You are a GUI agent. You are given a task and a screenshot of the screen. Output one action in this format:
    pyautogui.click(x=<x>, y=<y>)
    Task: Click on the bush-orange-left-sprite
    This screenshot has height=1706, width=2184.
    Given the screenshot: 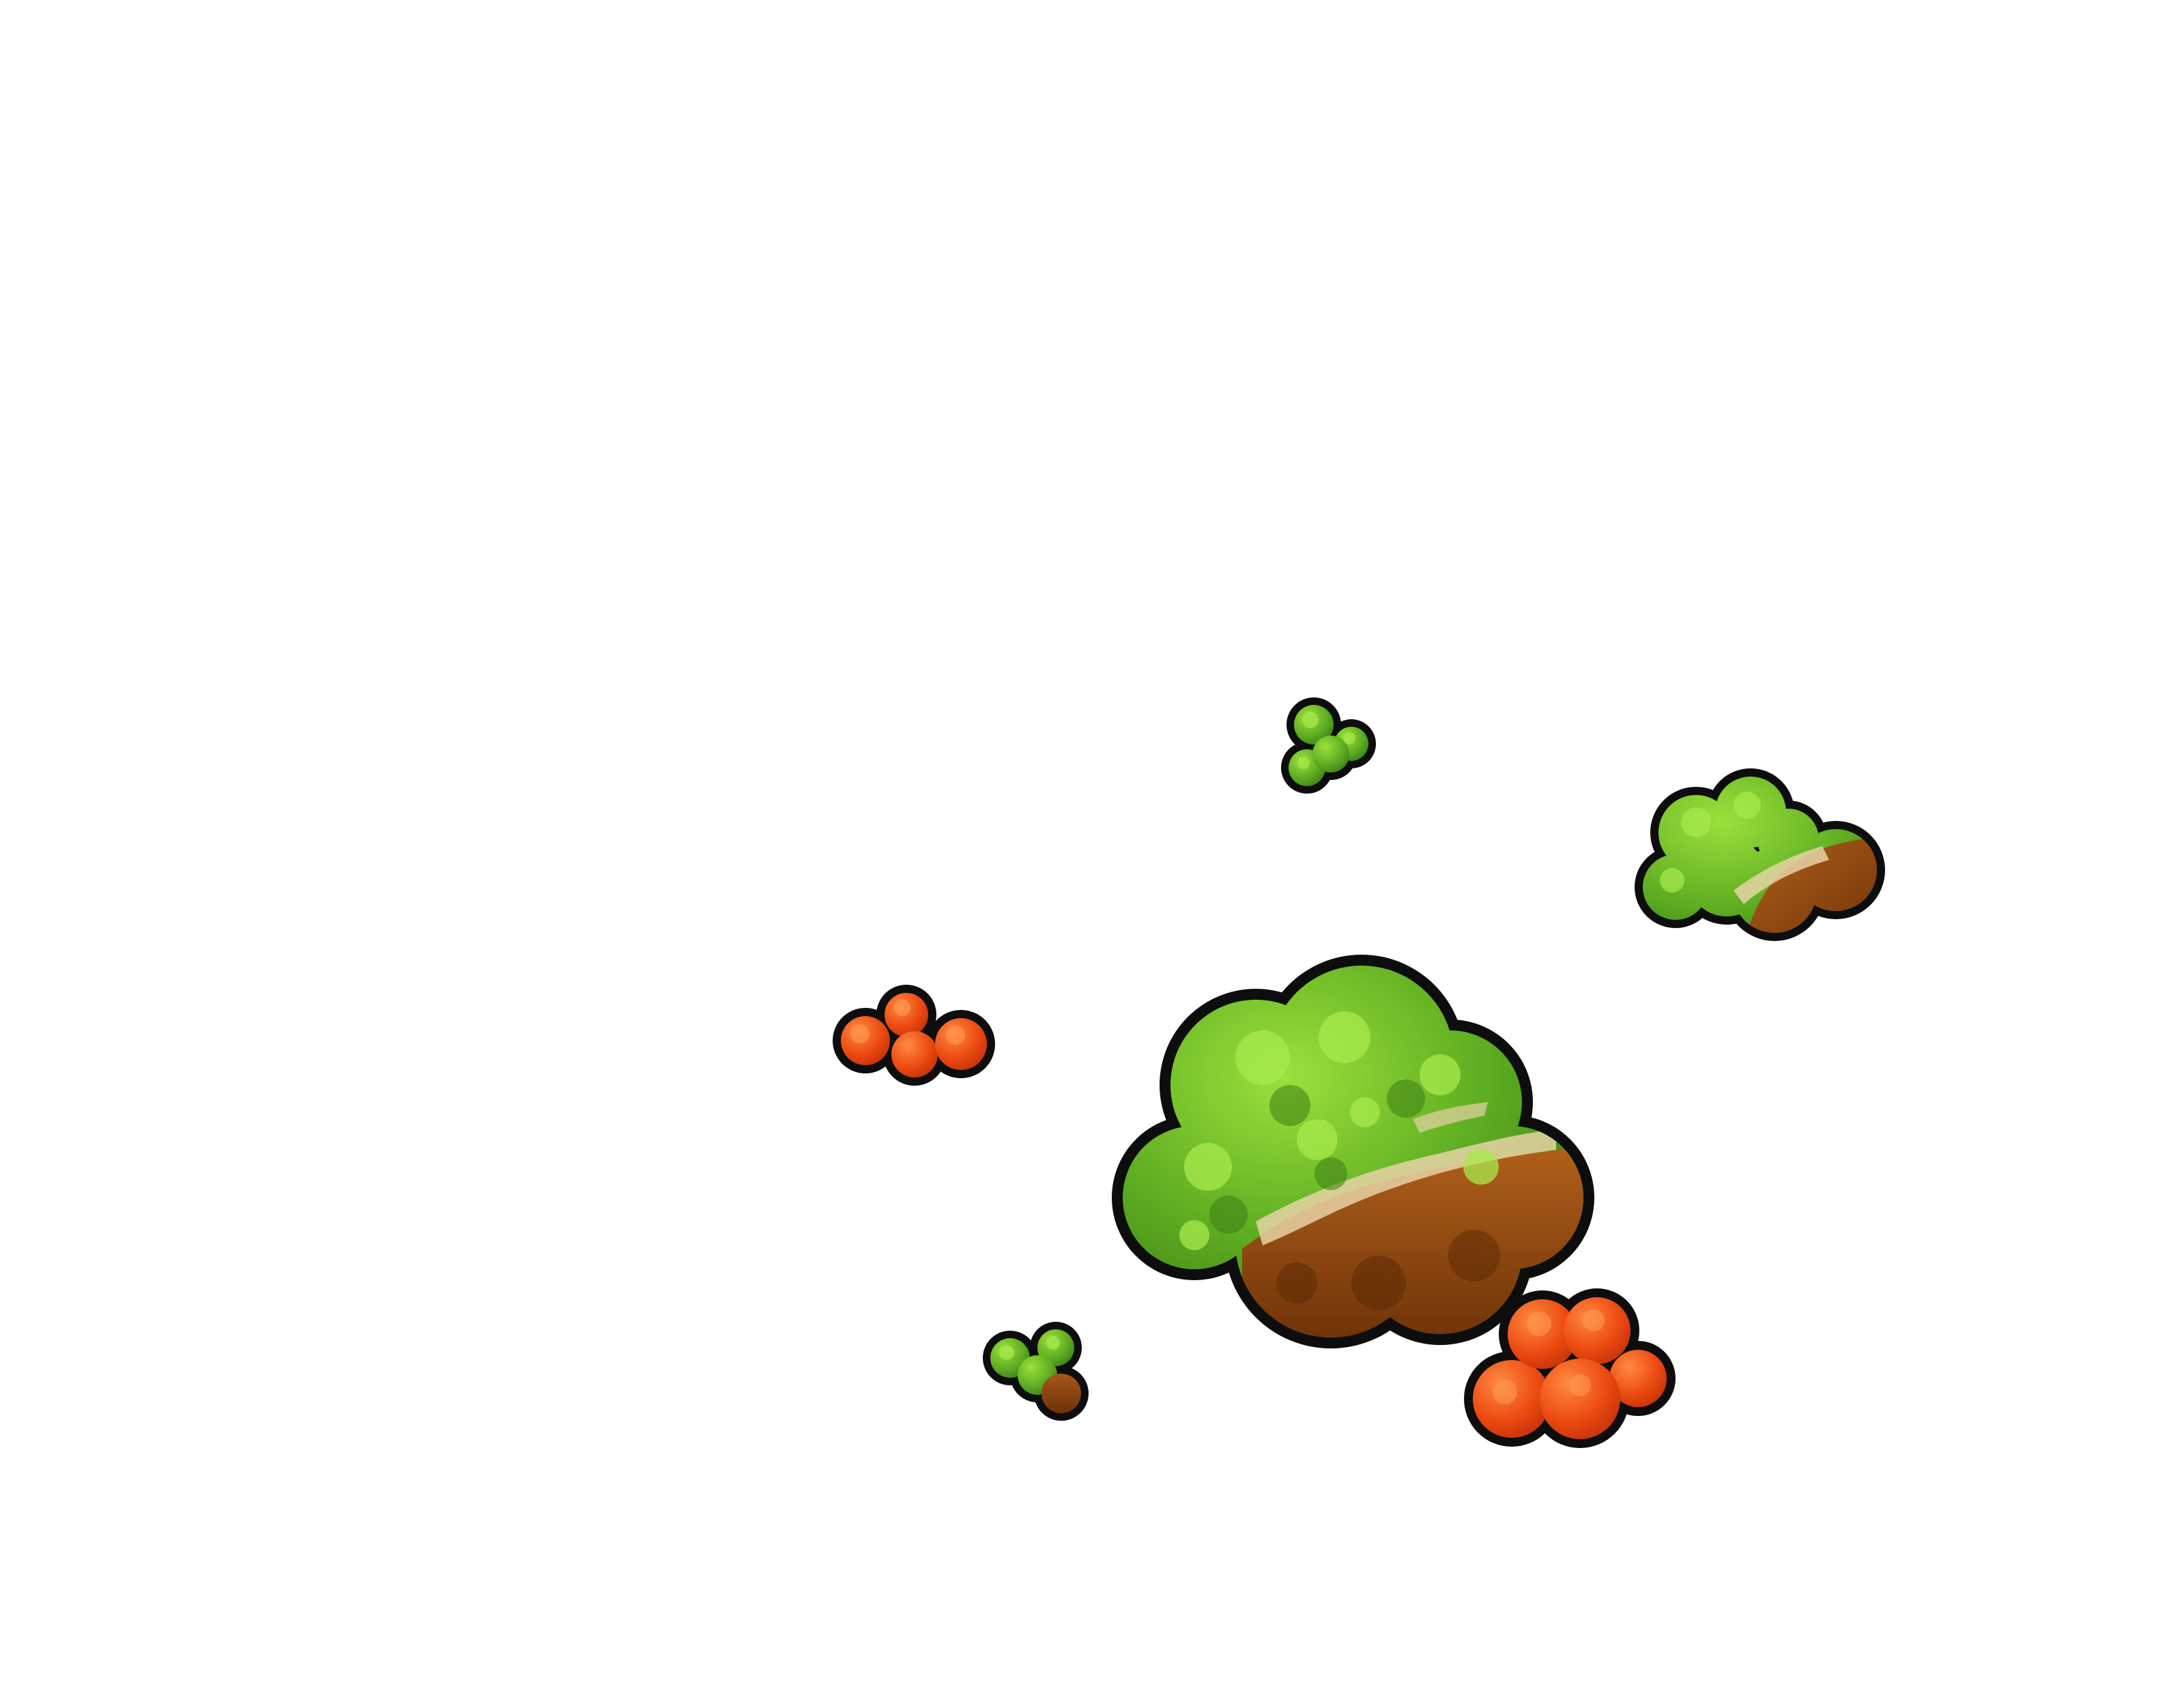 What is the action you would take?
    pyautogui.click(x=916, y=1032)
    